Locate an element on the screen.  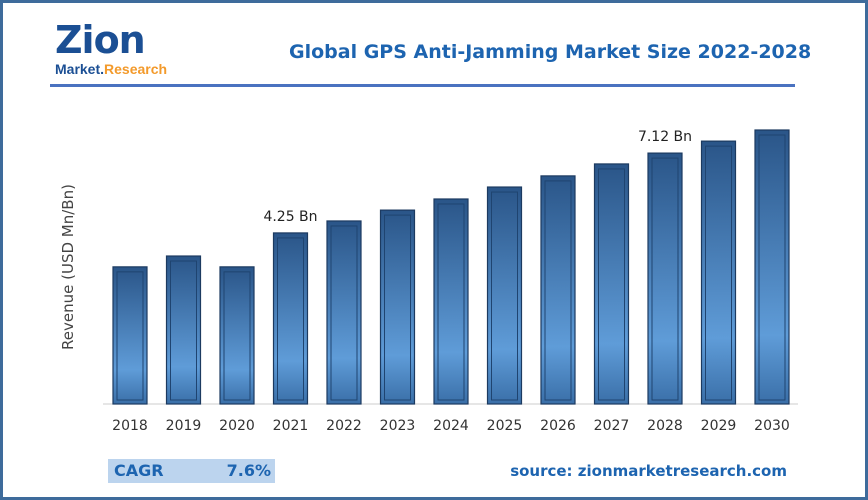
cagr-box: CAGR 7.6% is located at coordinates (191, 471).